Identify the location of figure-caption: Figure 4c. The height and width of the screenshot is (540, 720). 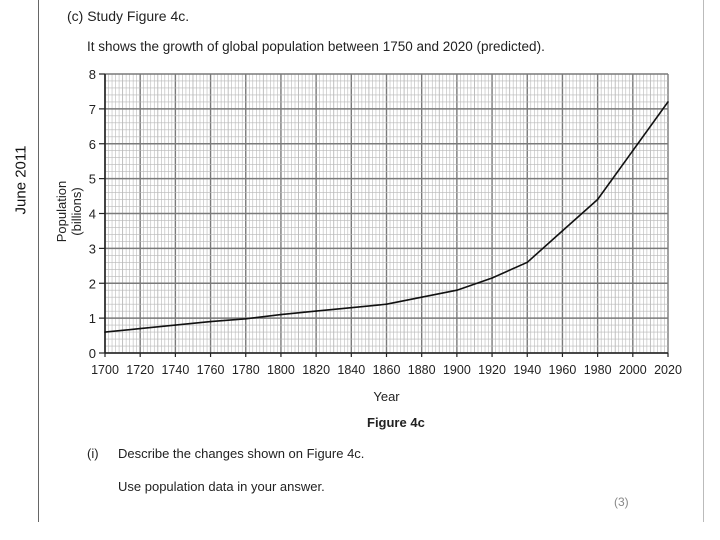
(396, 422).